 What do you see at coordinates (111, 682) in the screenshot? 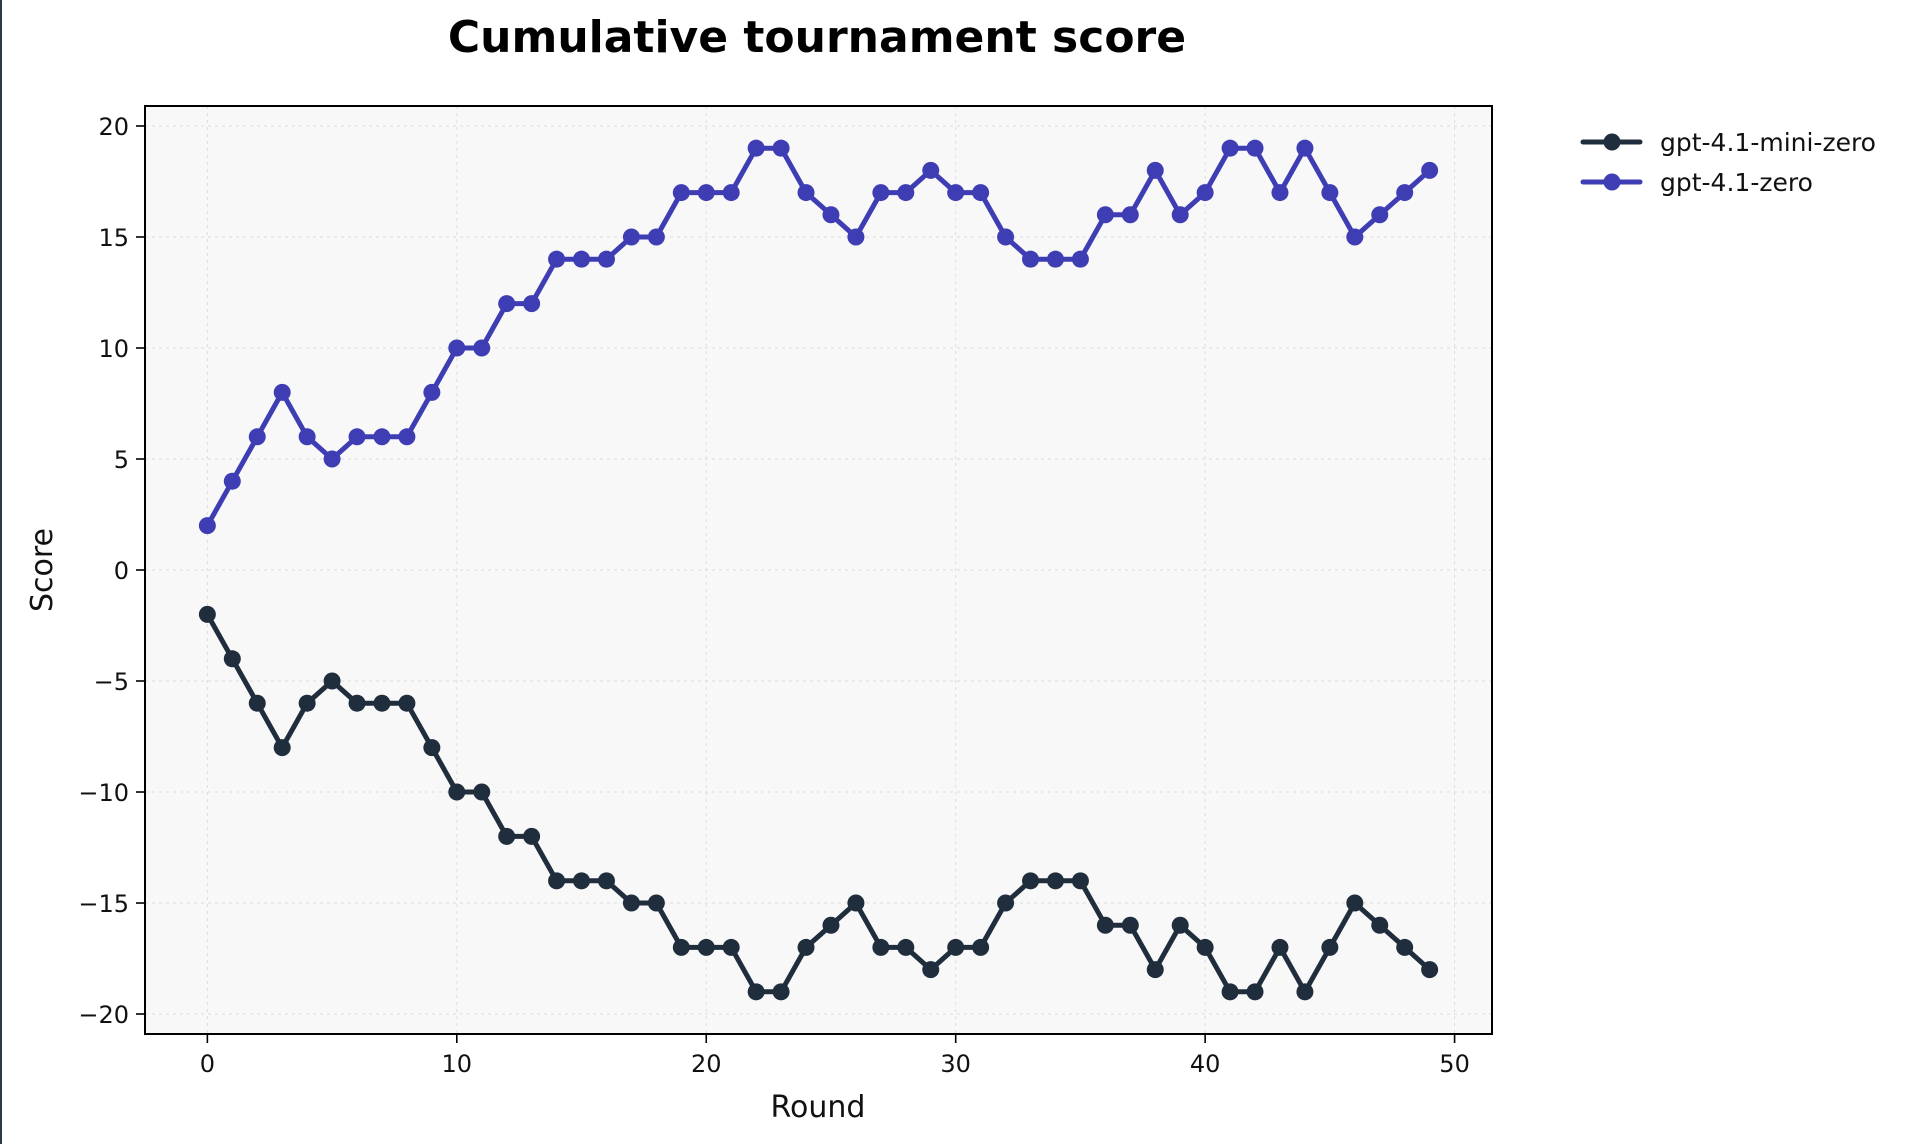
I see `y-tick-label: −5` at bounding box center [111, 682].